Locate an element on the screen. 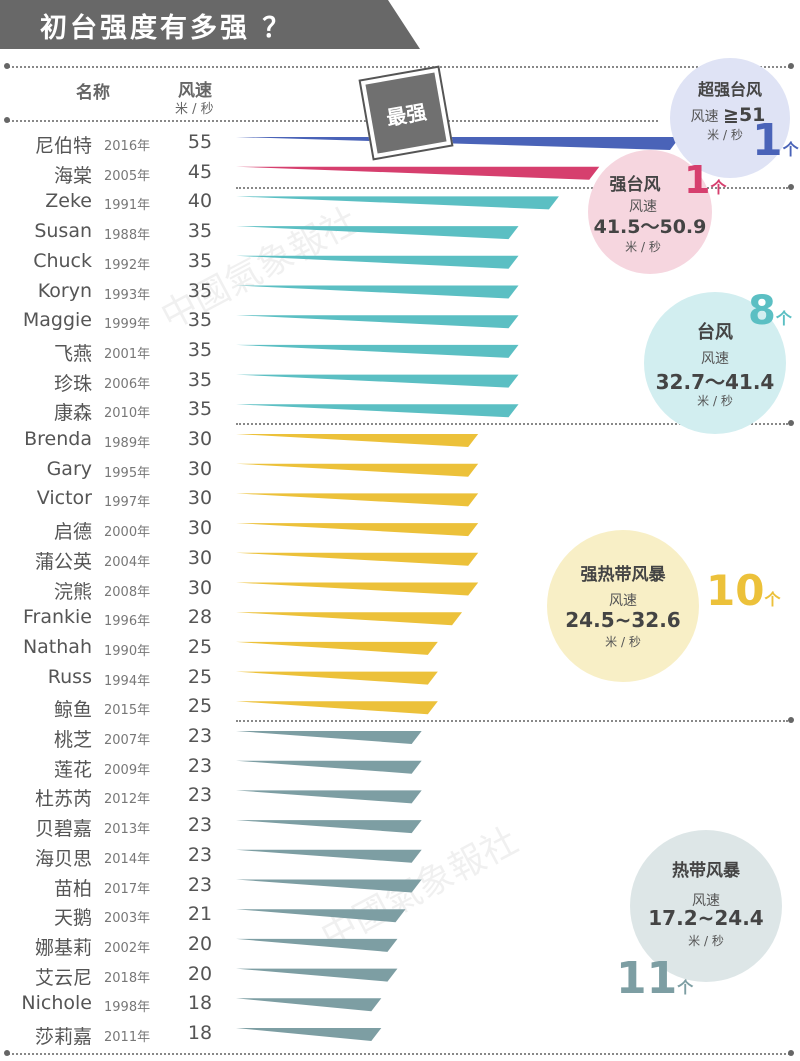  row-name: Gary is located at coordinates (69, 468).